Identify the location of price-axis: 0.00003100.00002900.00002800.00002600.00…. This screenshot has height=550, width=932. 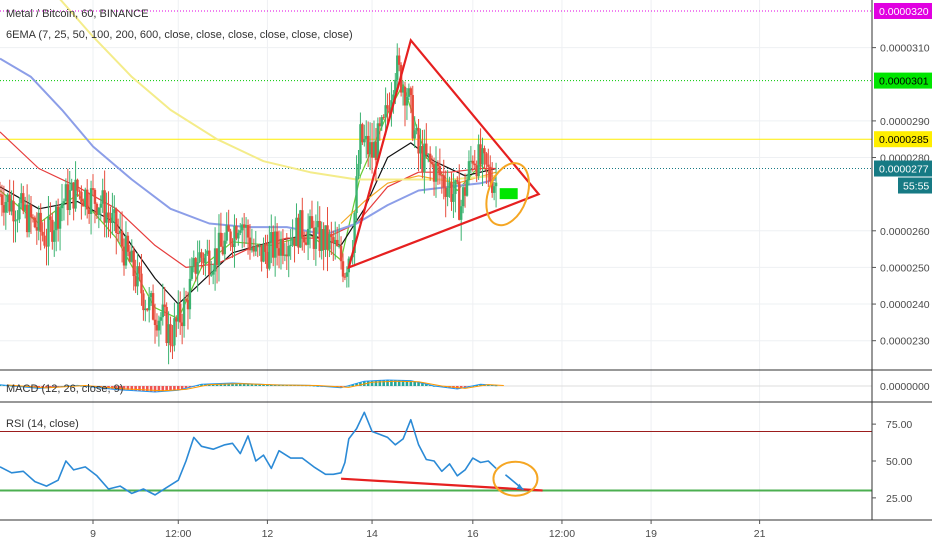
(902, 253).